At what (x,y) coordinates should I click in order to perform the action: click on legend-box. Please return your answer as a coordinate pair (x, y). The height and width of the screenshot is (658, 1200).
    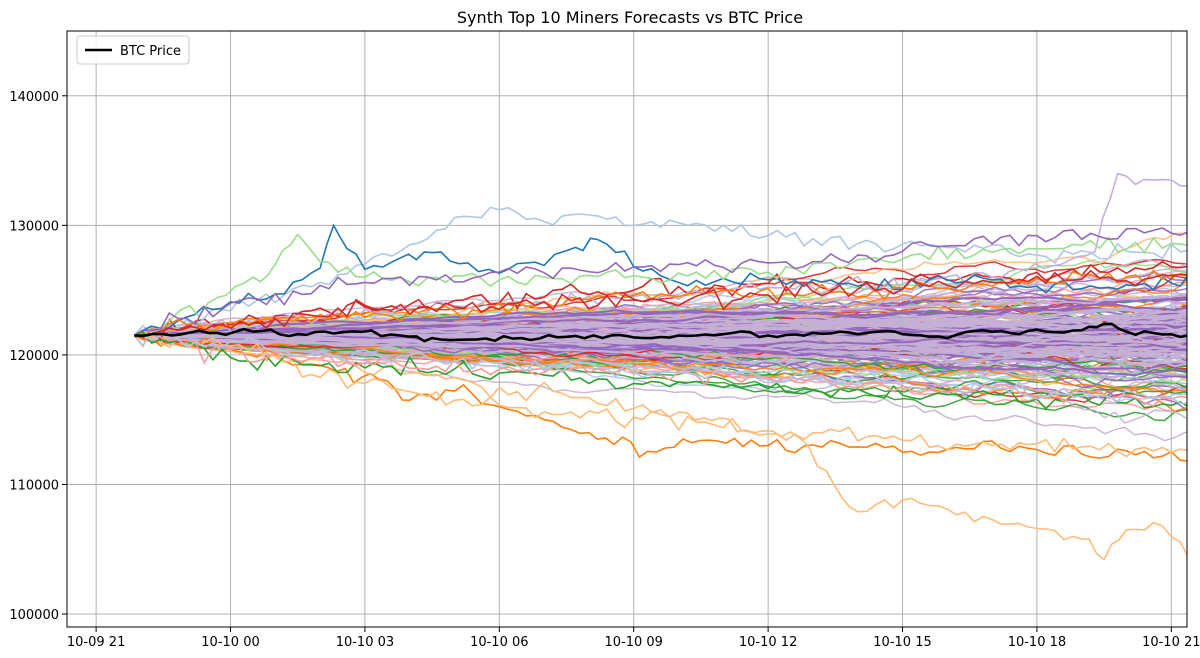
    Looking at the image, I should click on (133, 50).